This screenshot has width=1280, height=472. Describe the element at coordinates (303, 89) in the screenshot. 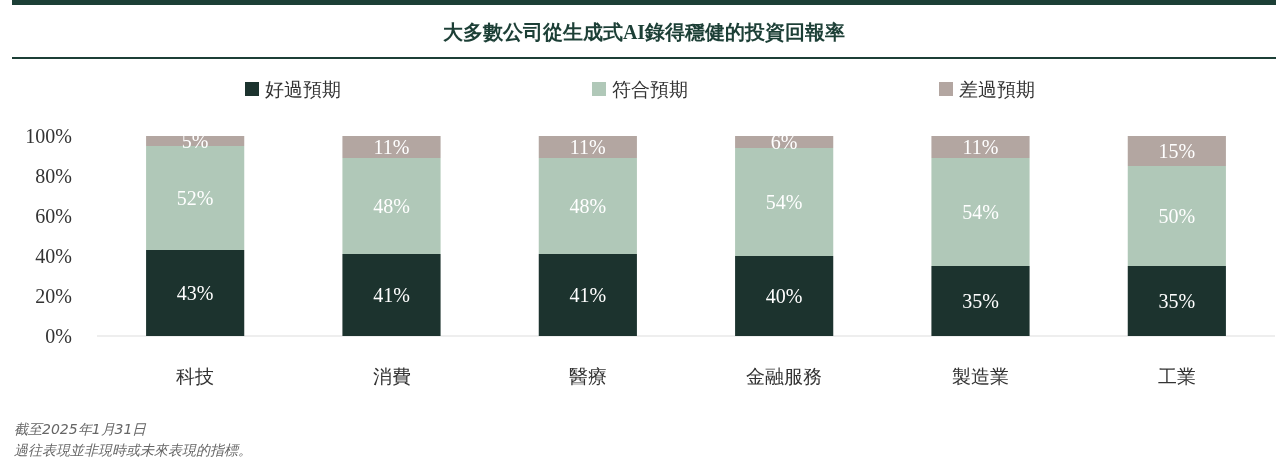

I see `legend-label: 好過預期` at that location.